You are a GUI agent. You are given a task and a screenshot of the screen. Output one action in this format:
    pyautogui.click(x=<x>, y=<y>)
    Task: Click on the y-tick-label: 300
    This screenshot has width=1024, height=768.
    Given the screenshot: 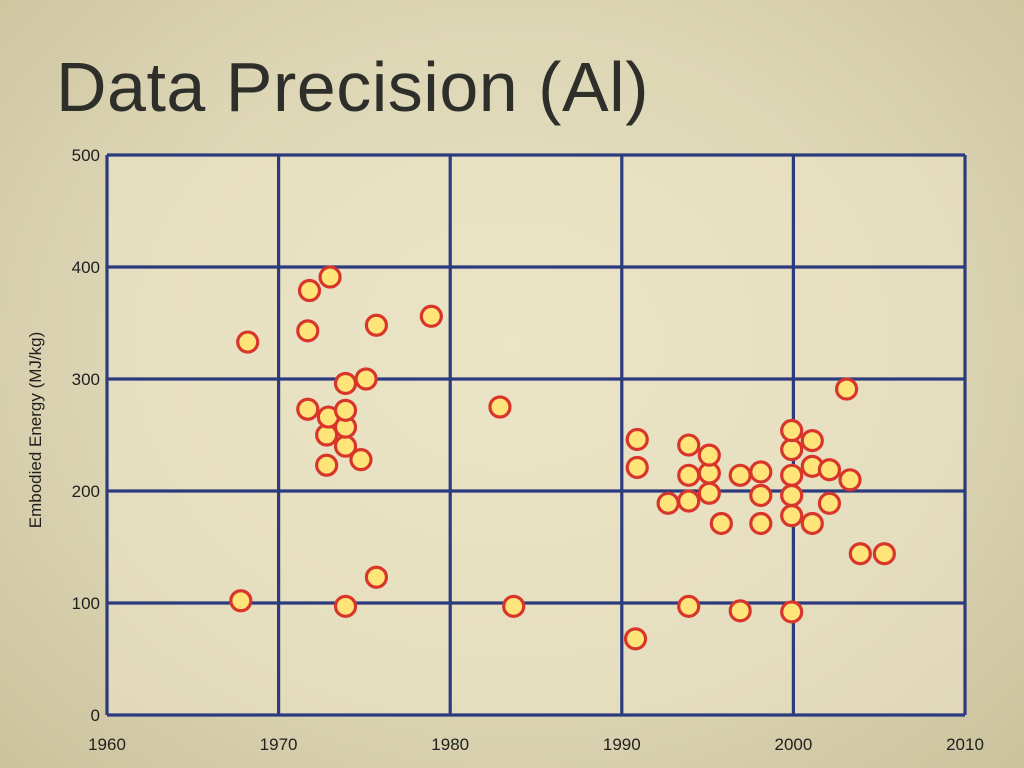 What is the action you would take?
    pyautogui.click(x=86, y=379)
    